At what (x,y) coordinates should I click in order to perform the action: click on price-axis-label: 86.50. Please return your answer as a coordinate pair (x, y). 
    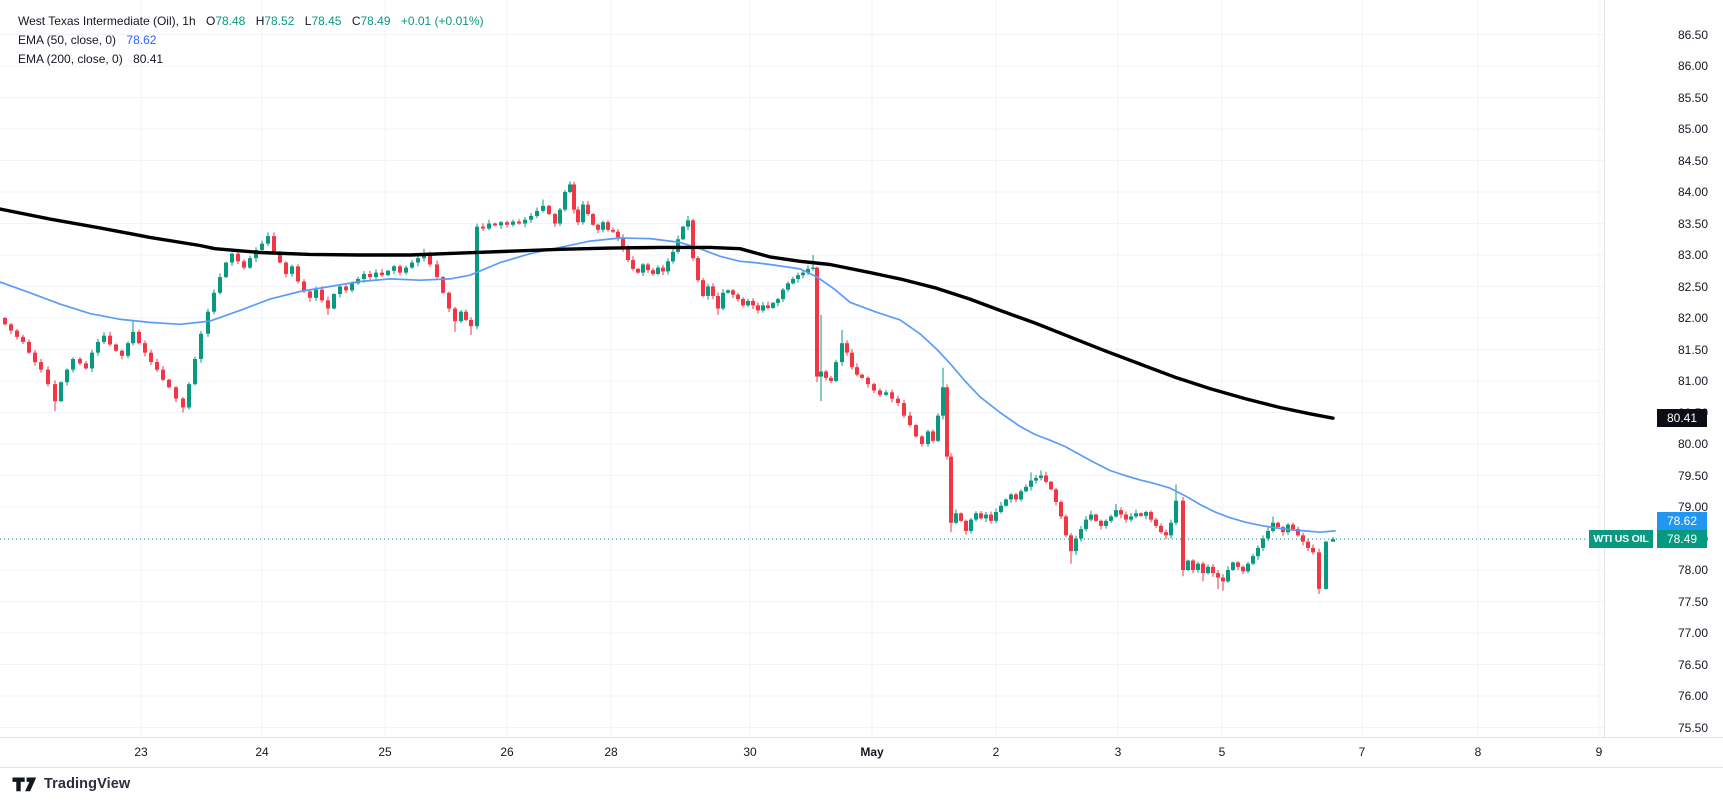
    Looking at the image, I should click on (1692, 34).